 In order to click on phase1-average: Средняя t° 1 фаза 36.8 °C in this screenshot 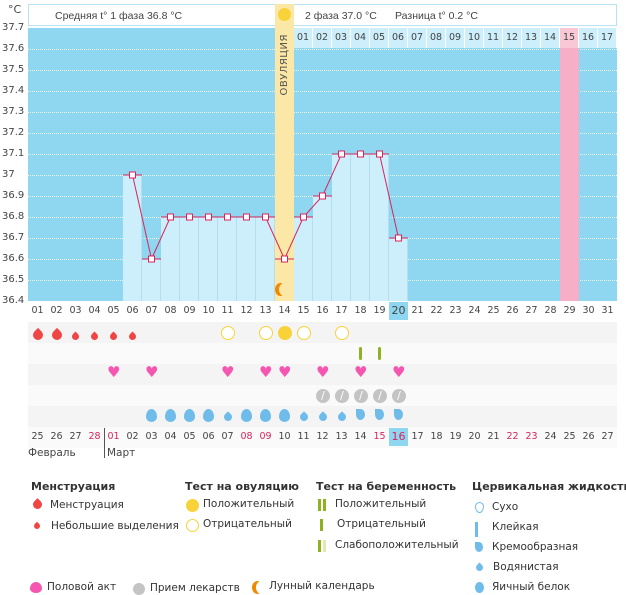, I will do `click(119, 16)`.